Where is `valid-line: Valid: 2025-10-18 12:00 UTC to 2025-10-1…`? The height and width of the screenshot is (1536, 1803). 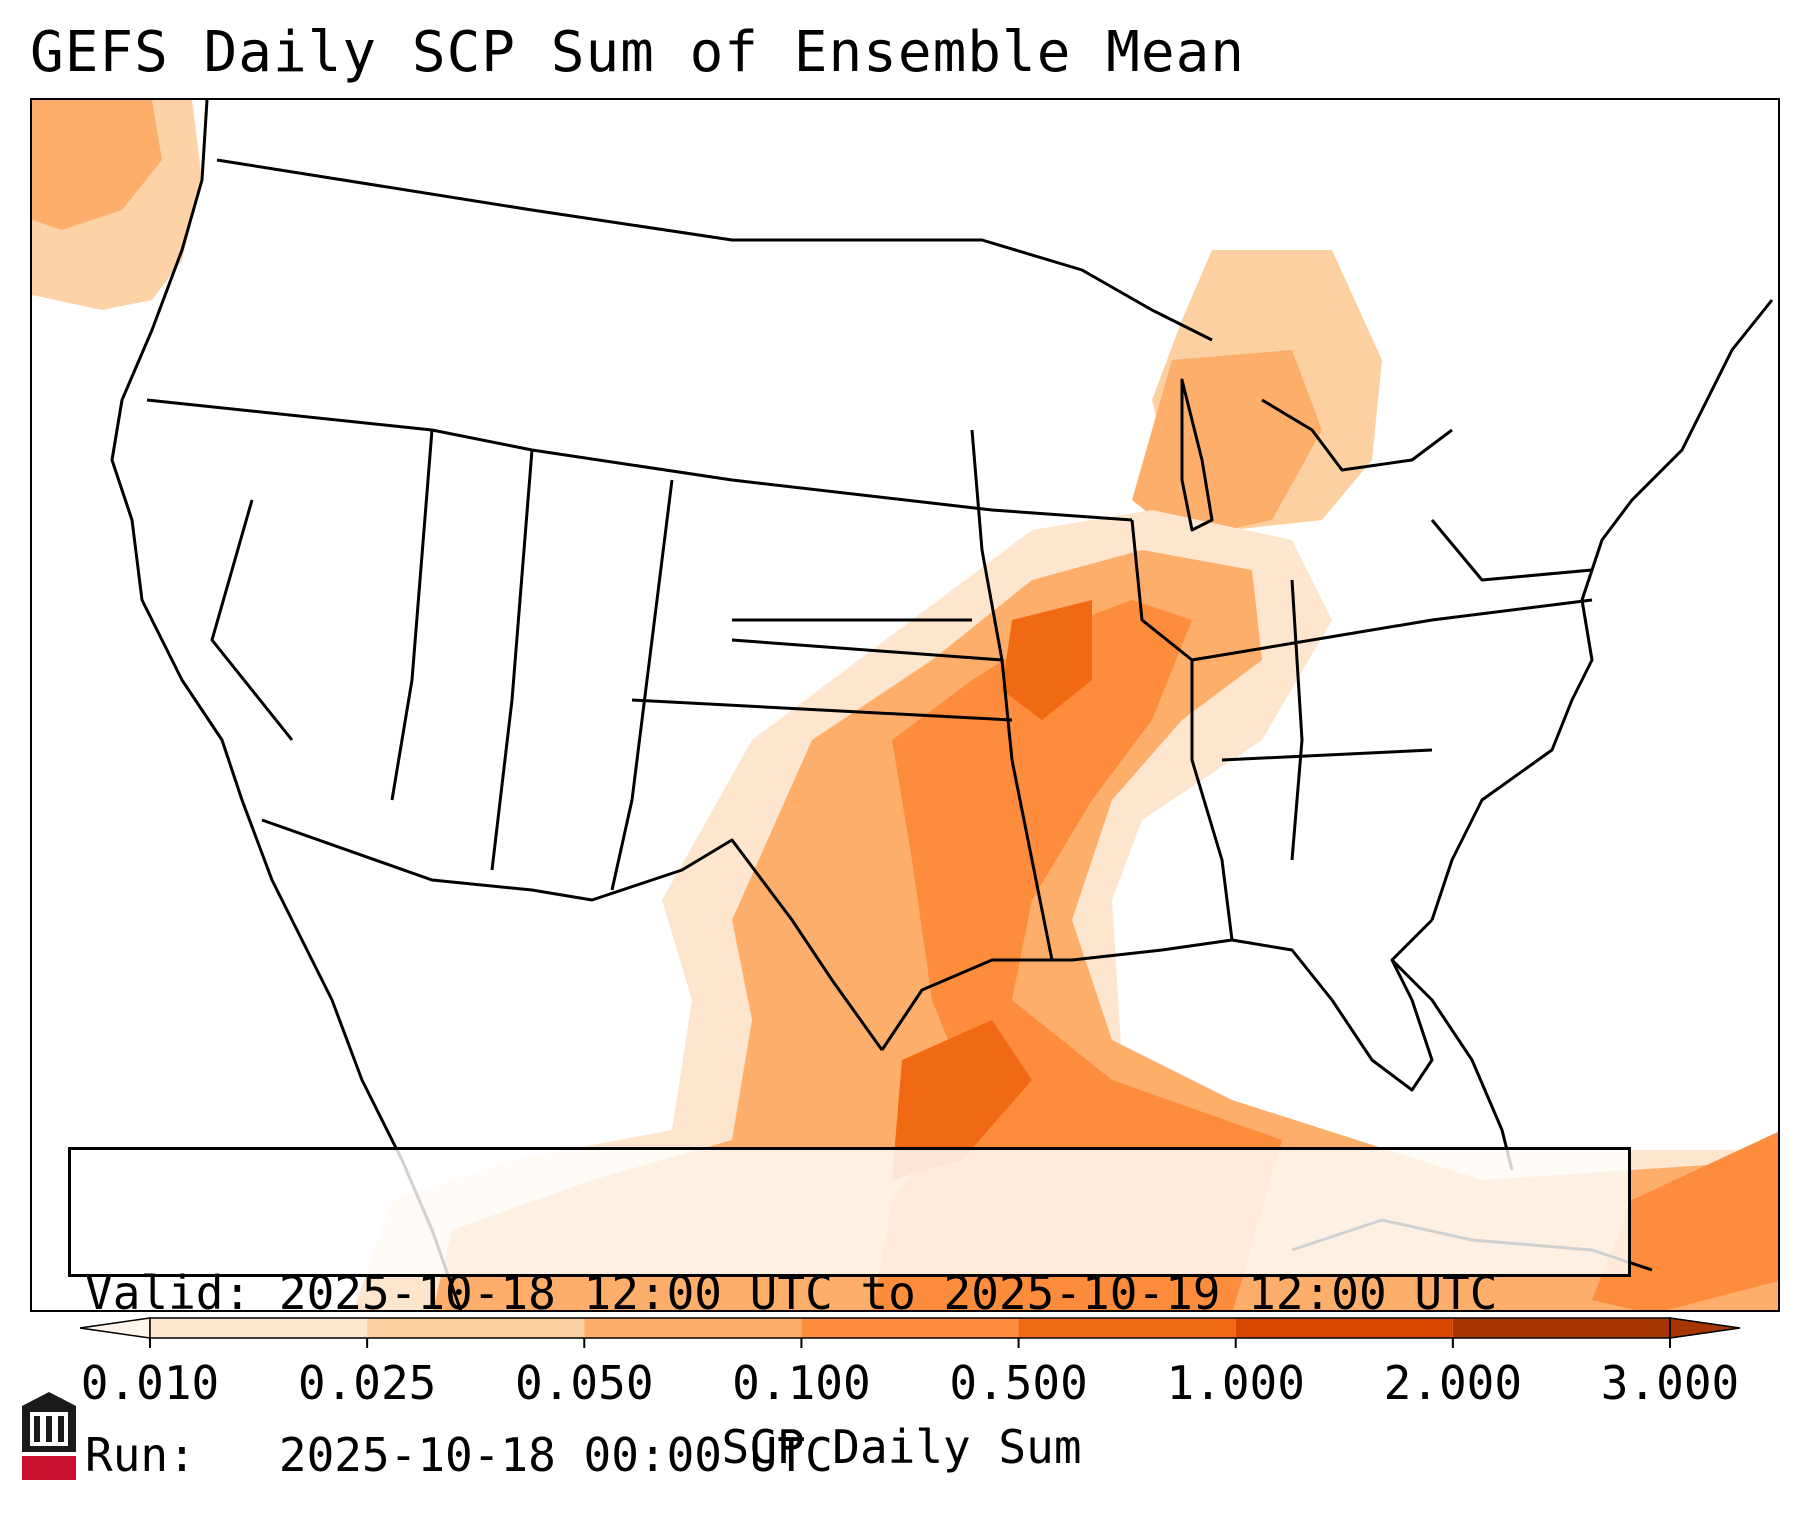 valid-line: Valid: 2025-10-18 12:00 UTC to 2025-10-1… is located at coordinates (849, 1293).